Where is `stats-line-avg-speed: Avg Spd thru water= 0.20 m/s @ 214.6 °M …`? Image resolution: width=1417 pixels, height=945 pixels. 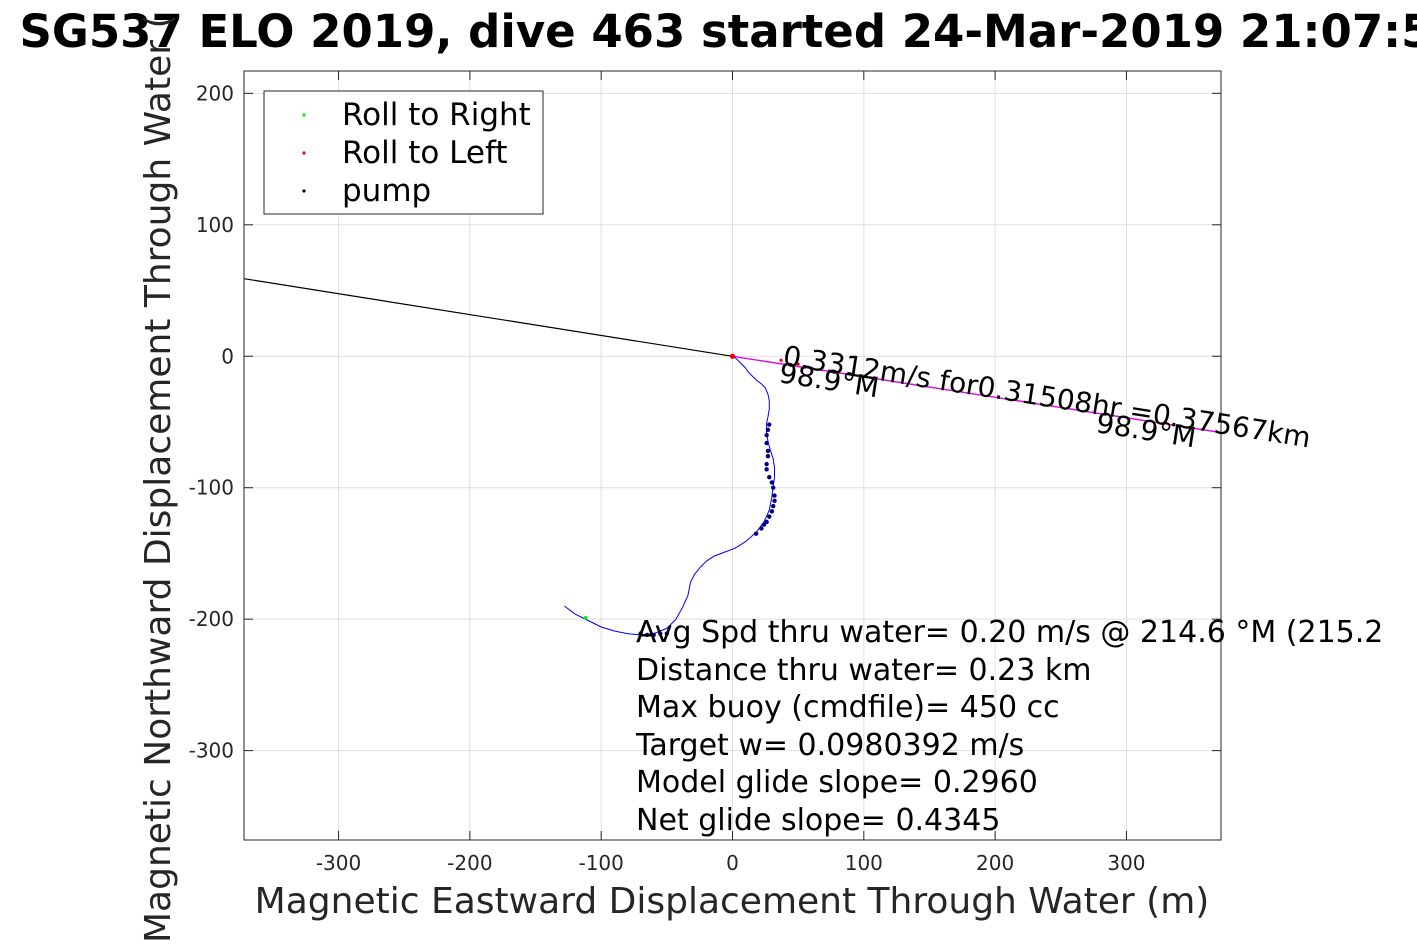 stats-line-avg-speed: Avg Spd thru water= 0.20 m/s @ 214.6 °M … is located at coordinates (1009, 632).